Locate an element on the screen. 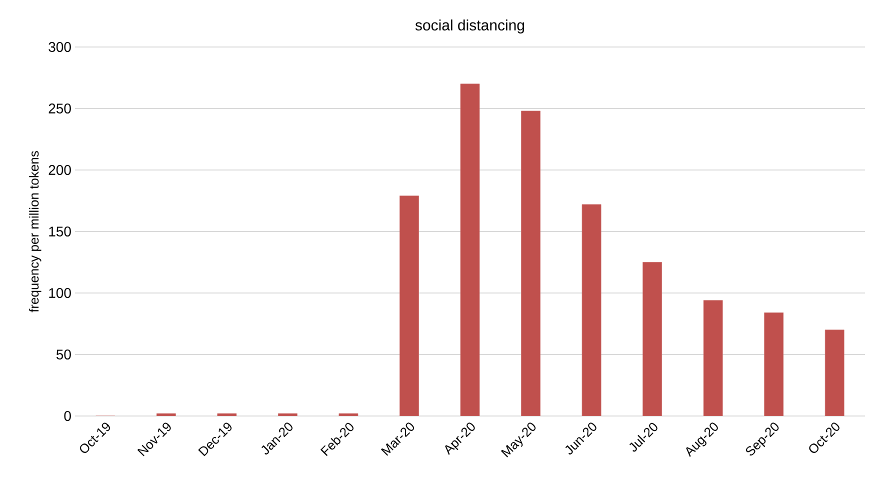 Image resolution: width=870 pixels, height=480 pixels. y-tick-label: 250 is located at coordinates (59, 109).